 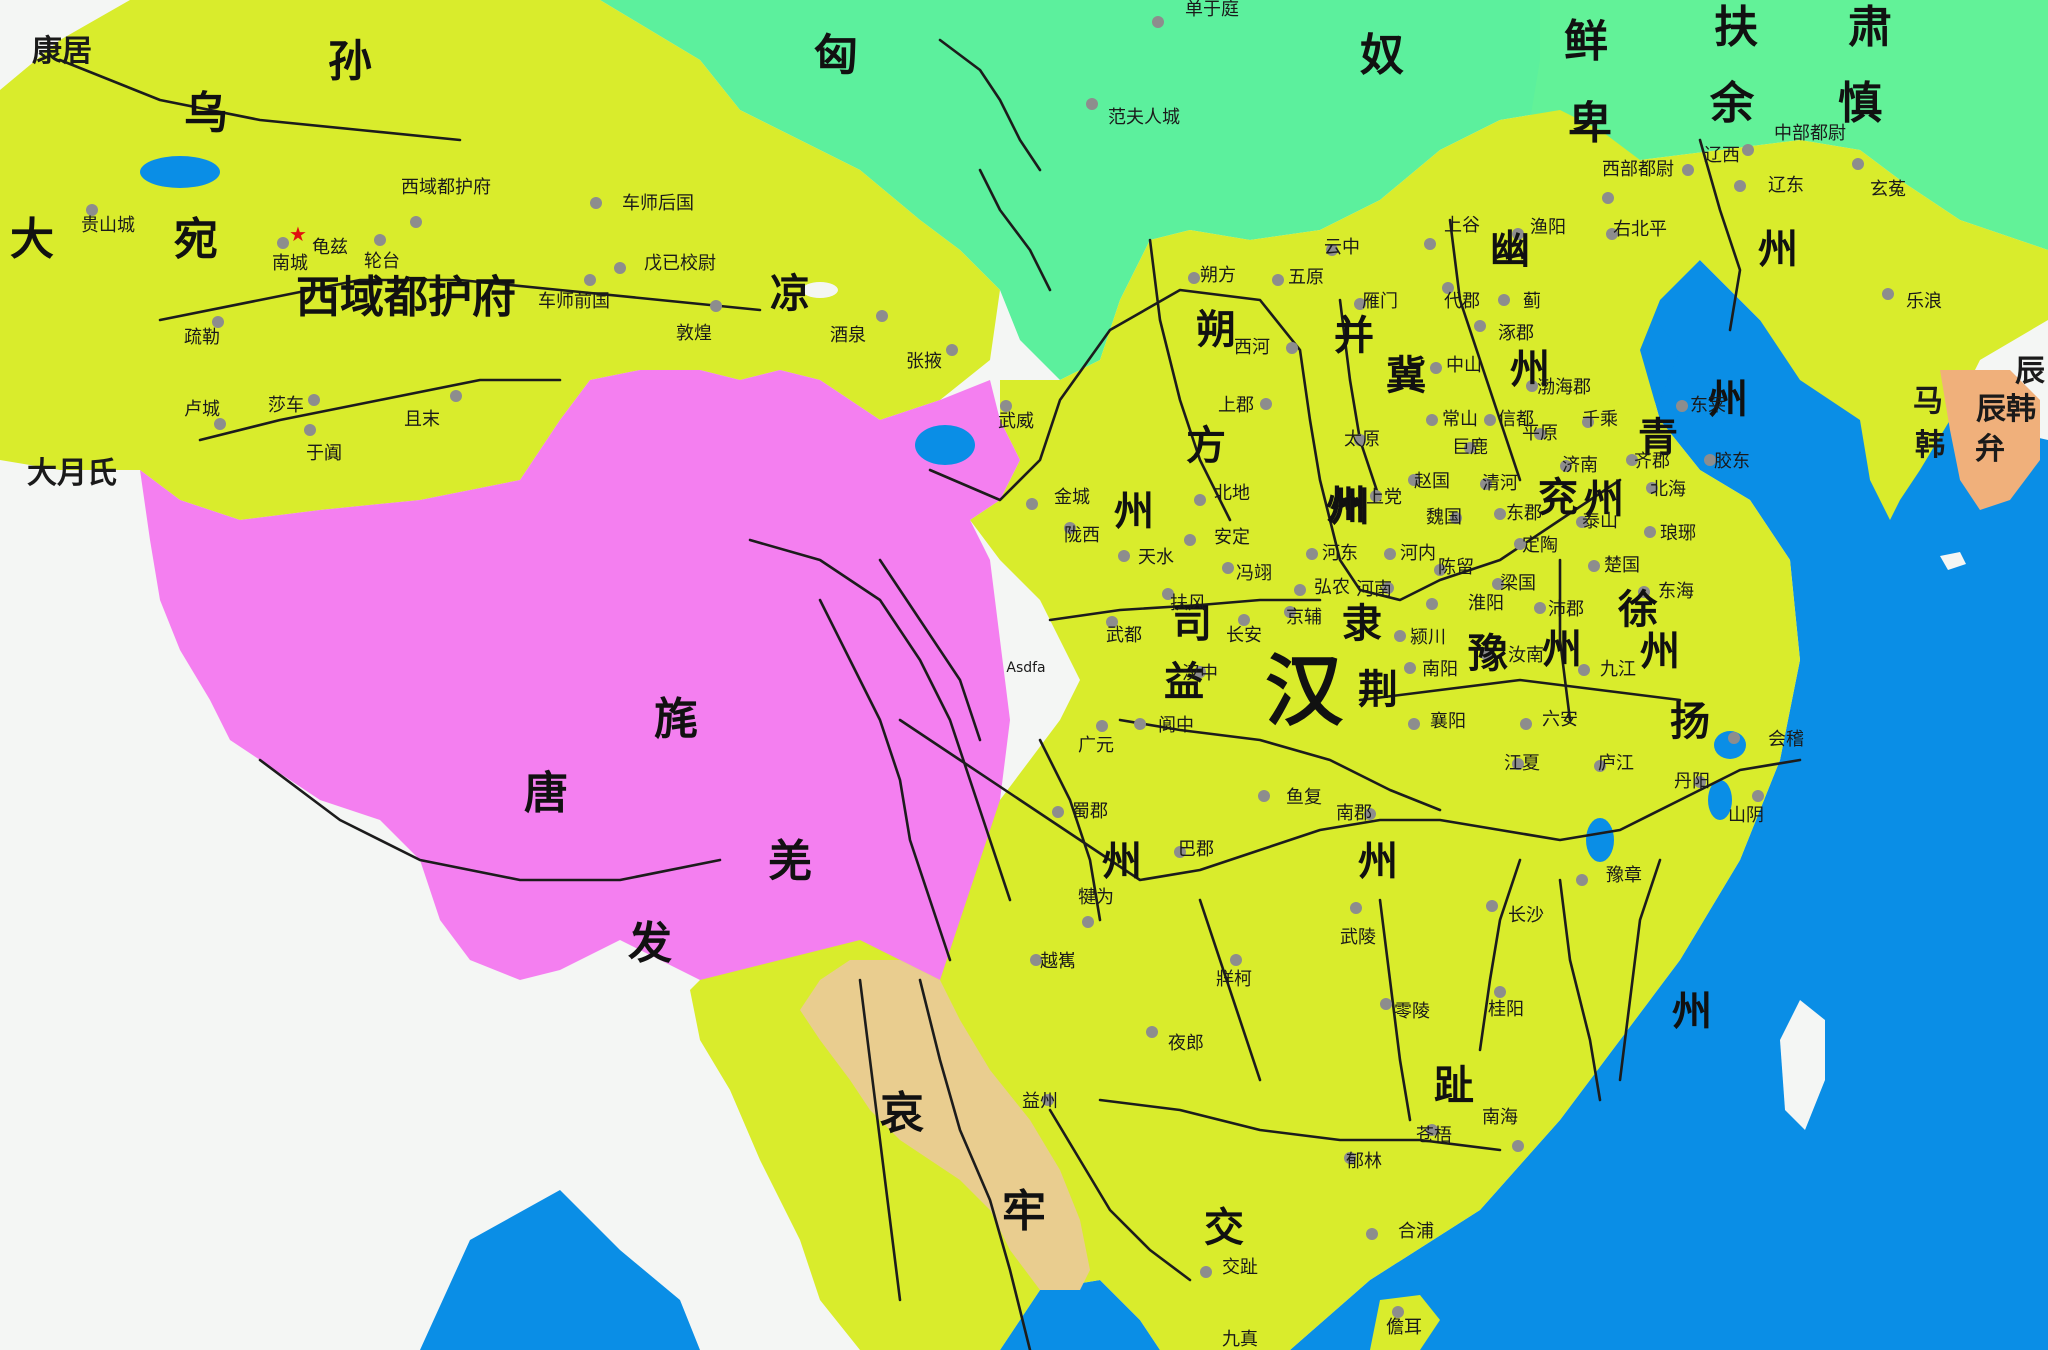 What do you see at coordinates (1526, 915) in the screenshot?
I see `city-label-changsha: 长沙` at bounding box center [1526, 915].